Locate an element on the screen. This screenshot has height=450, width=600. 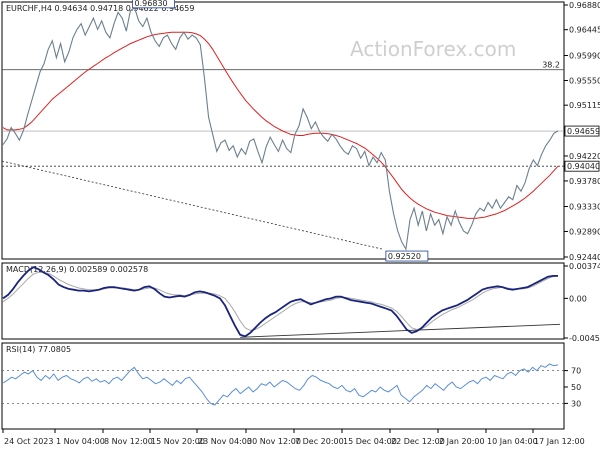
rsi-tick-label: 30 is located at coordinates (576, 403).